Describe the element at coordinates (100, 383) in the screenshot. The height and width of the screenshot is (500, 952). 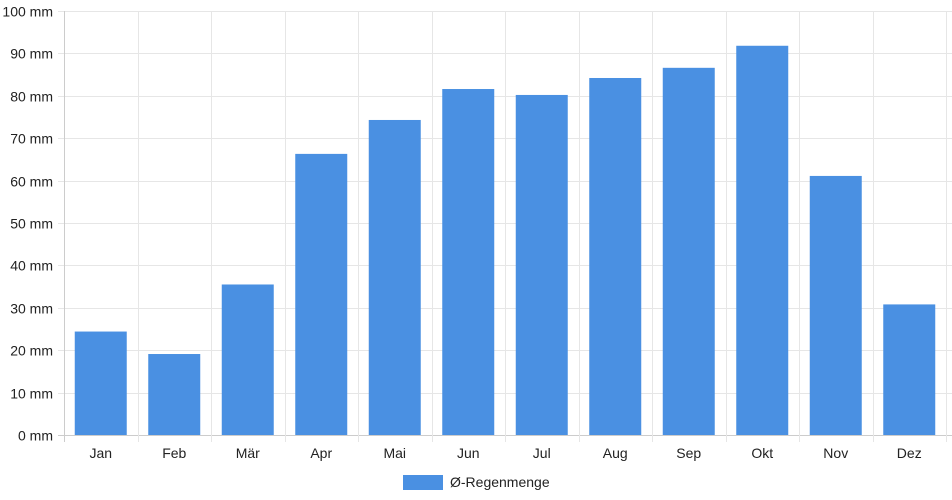
I see `bar-jan` at that location.